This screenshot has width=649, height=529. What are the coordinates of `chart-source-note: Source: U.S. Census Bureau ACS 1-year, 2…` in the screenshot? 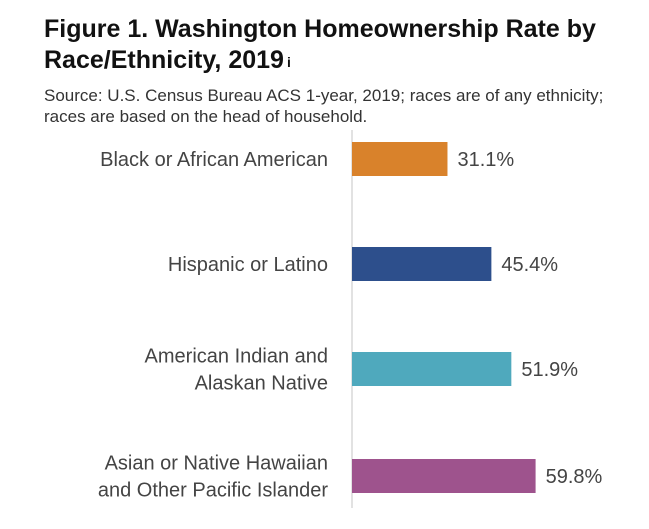 It's located at (324, 106).